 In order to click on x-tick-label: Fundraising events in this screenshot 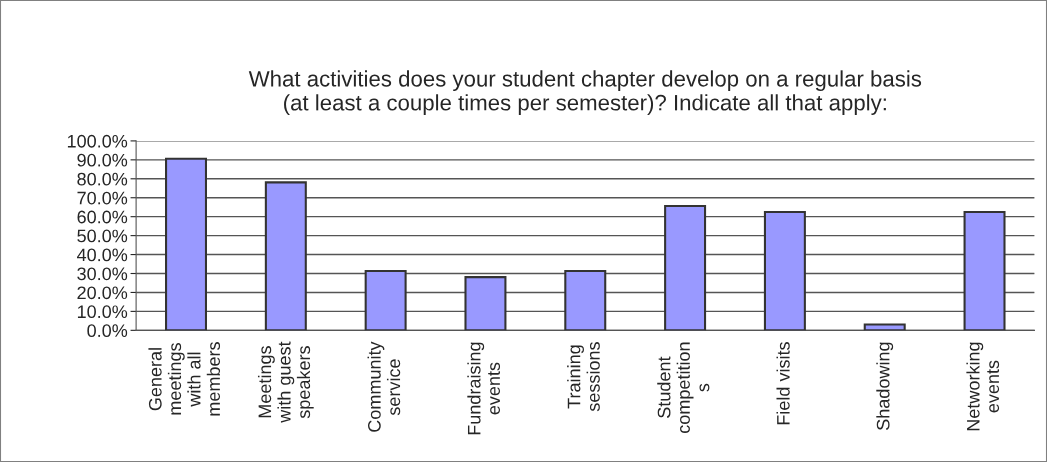, I will do `click(484, 388)`.